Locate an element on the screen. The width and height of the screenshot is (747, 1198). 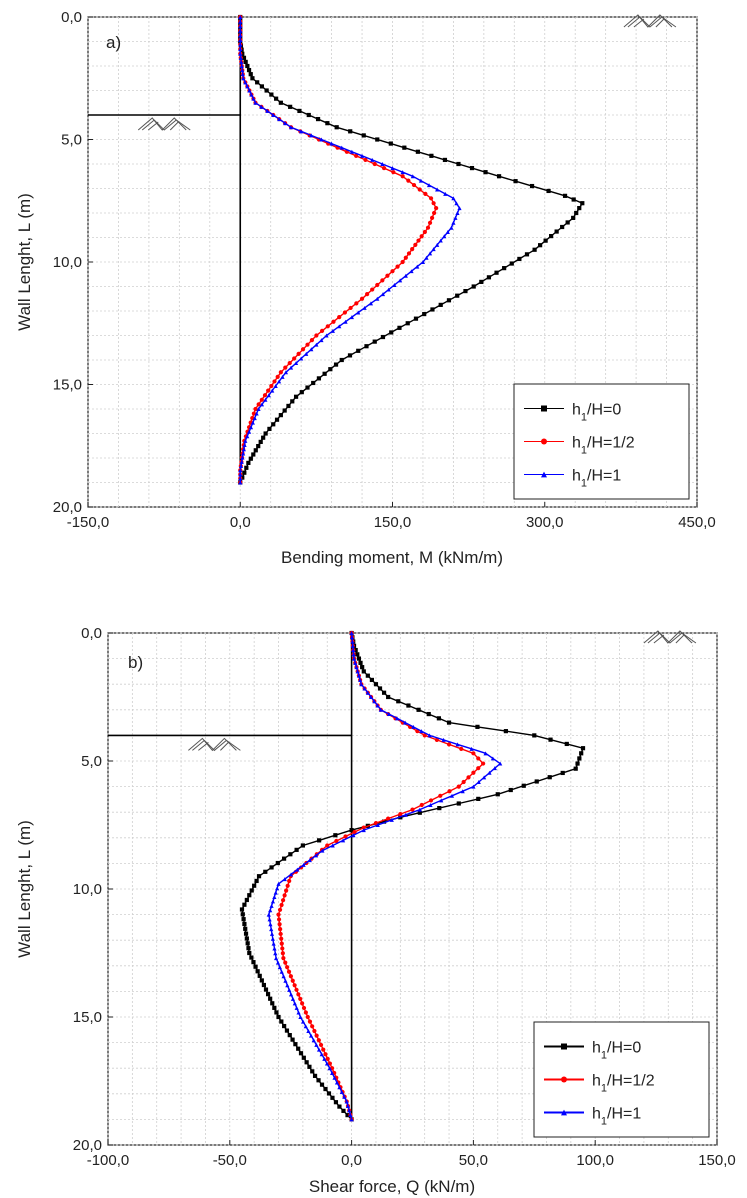
hatch-symbol is located at coordinates (670, 637).